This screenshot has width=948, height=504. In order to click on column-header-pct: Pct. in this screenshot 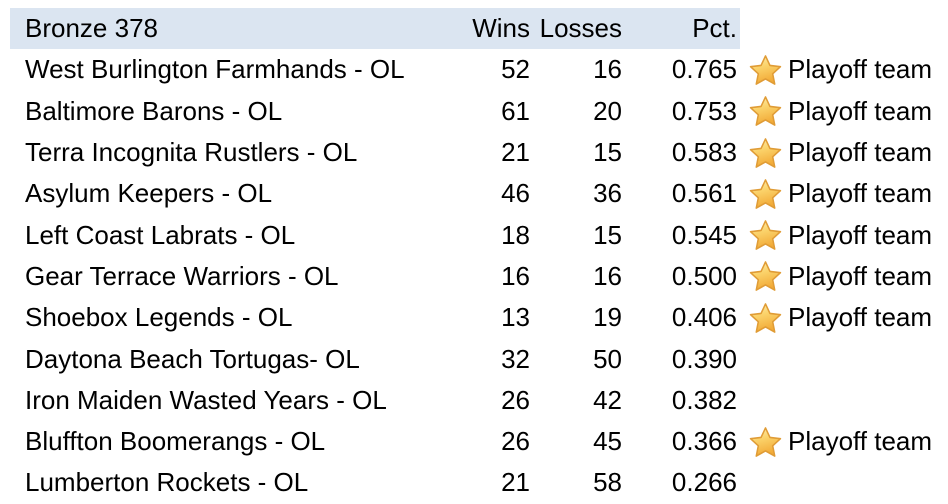, I will do `click(682, 29)`.